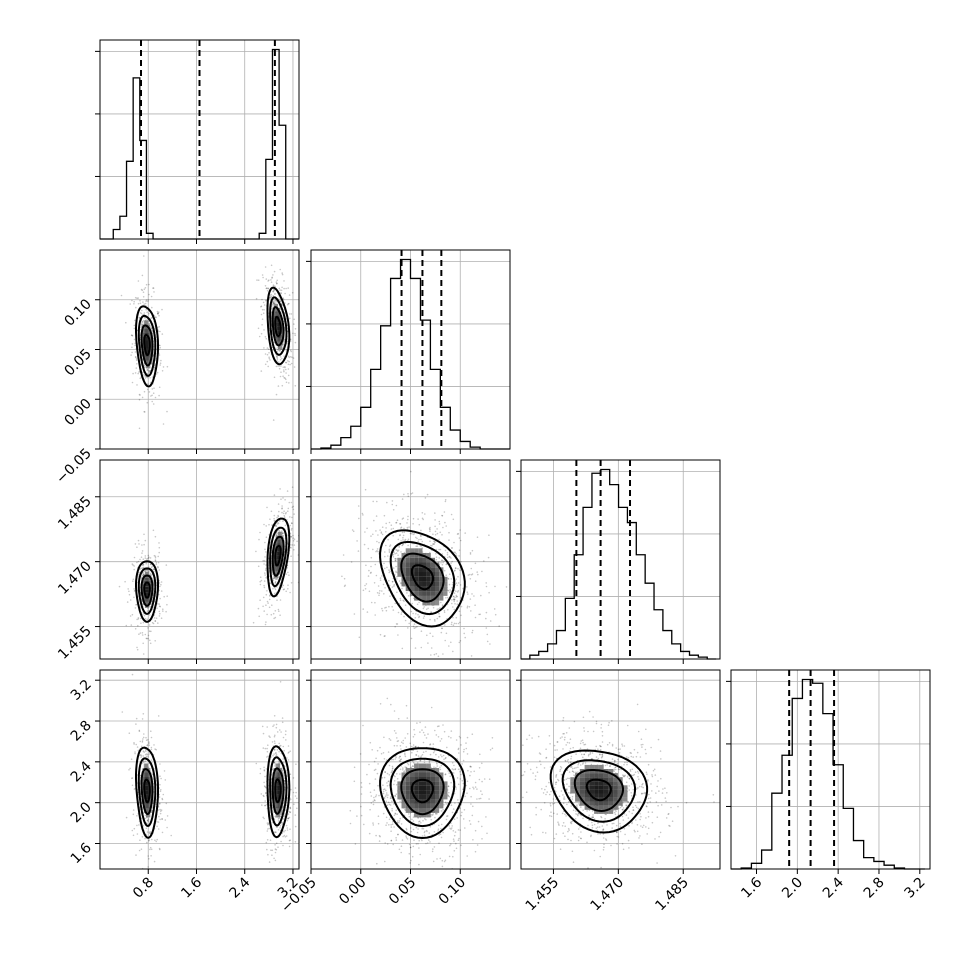 This screenshot has height=970, width=970. I want to click on contour-0-3-mode0-level1, so click(147, 792).